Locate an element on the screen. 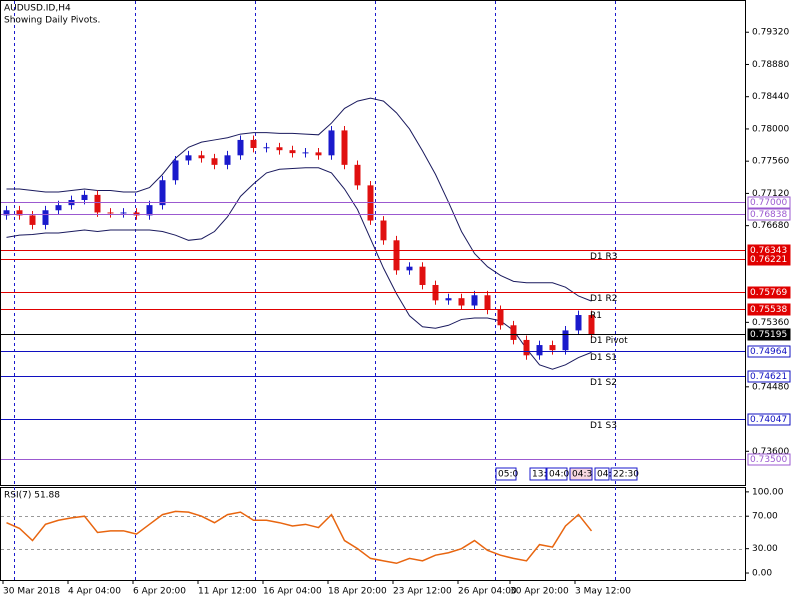 The width and height of the screenshot is (800, 600). price-box-label: 0.76221 is located at coordinates (768, 260).